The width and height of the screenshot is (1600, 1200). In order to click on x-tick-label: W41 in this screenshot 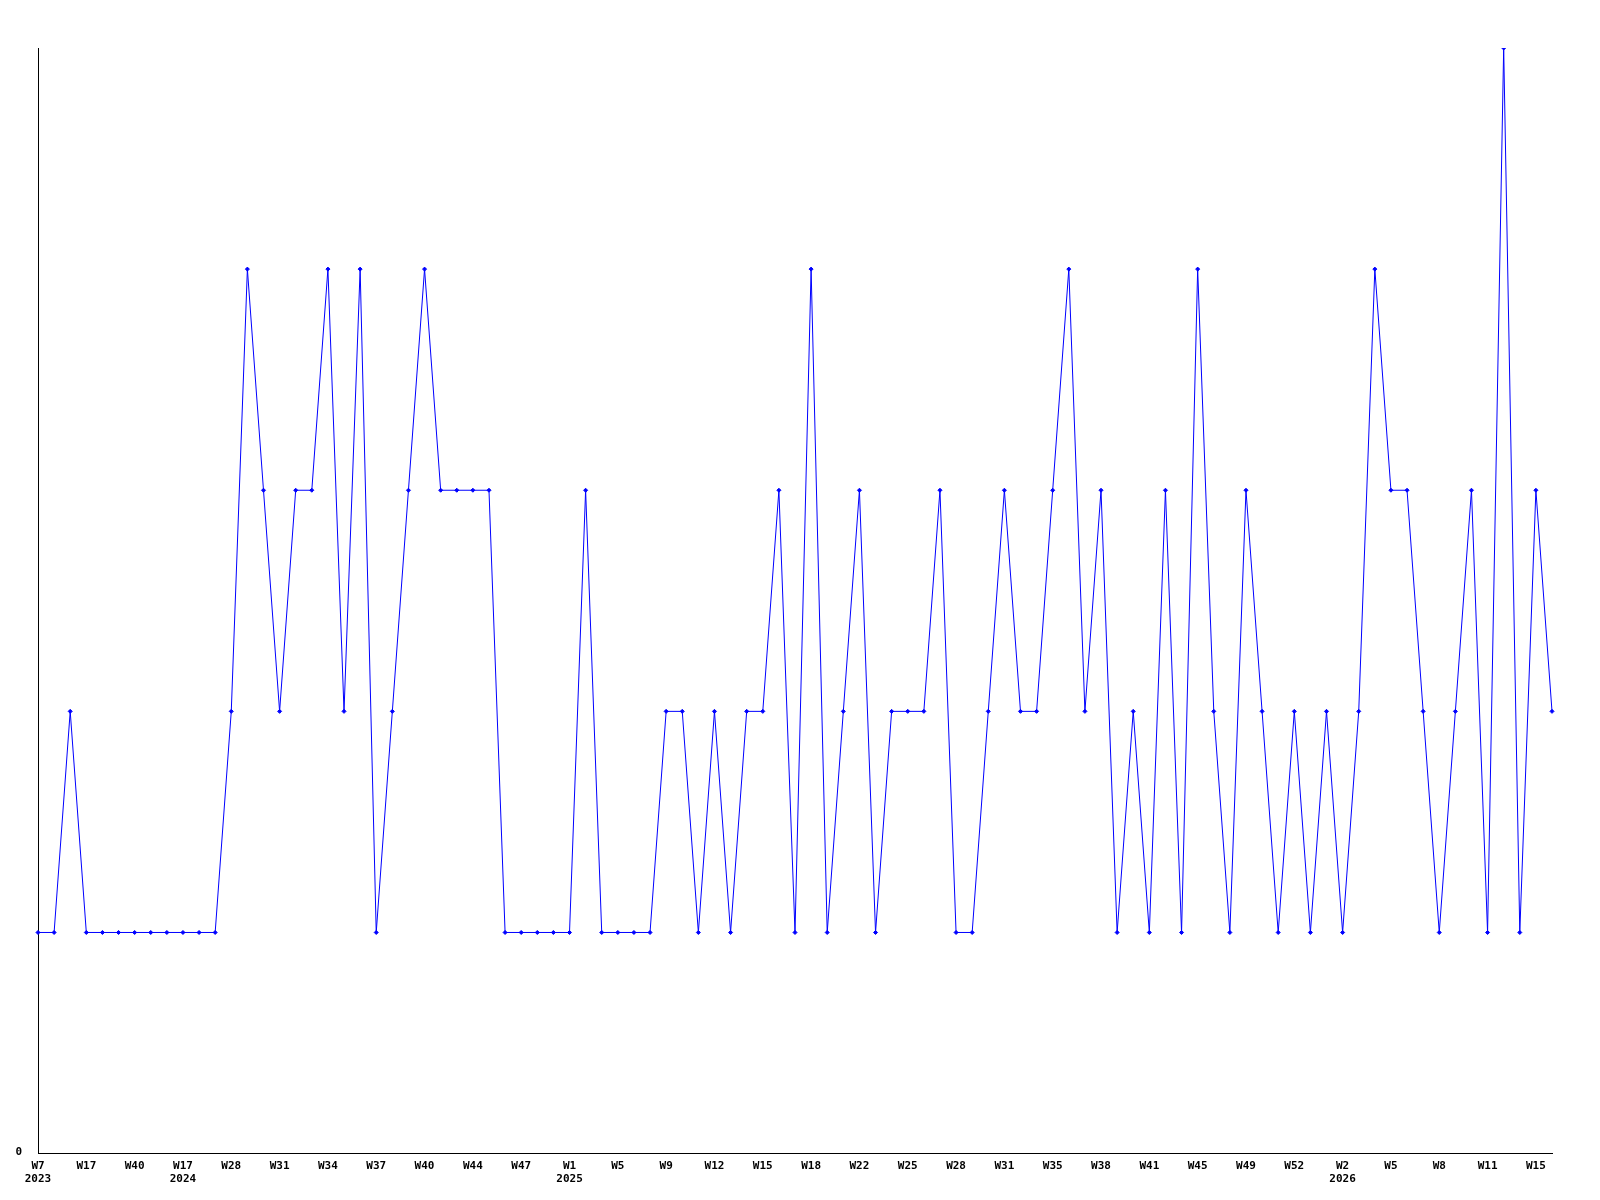, I will do `click(1149, 1166)`.